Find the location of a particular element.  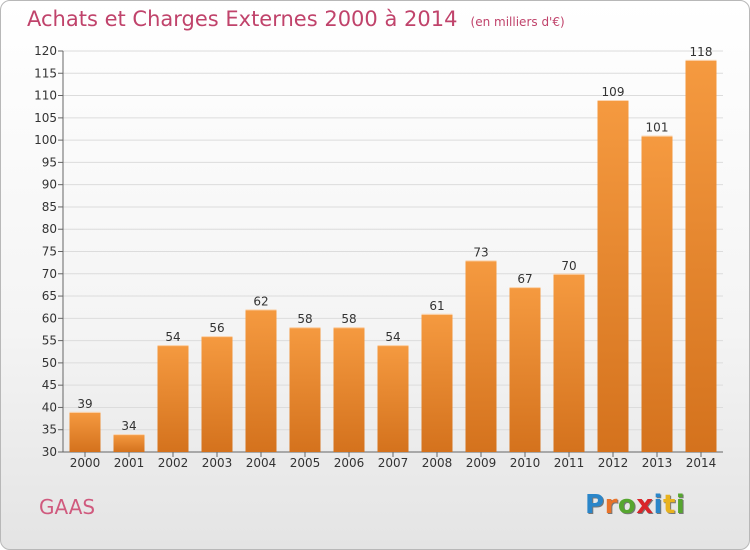

y-tick-label: 75 is located at coordinates (49, 252).